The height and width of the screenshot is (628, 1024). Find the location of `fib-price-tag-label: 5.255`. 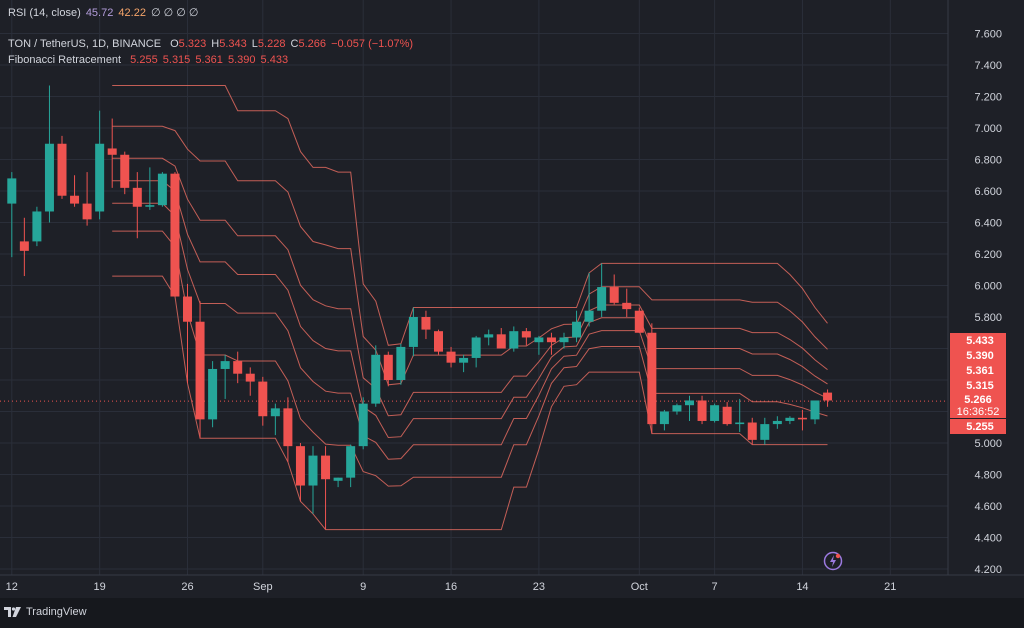

fib-price-tag-label: 5.255 is located at coordinates (980, 427).